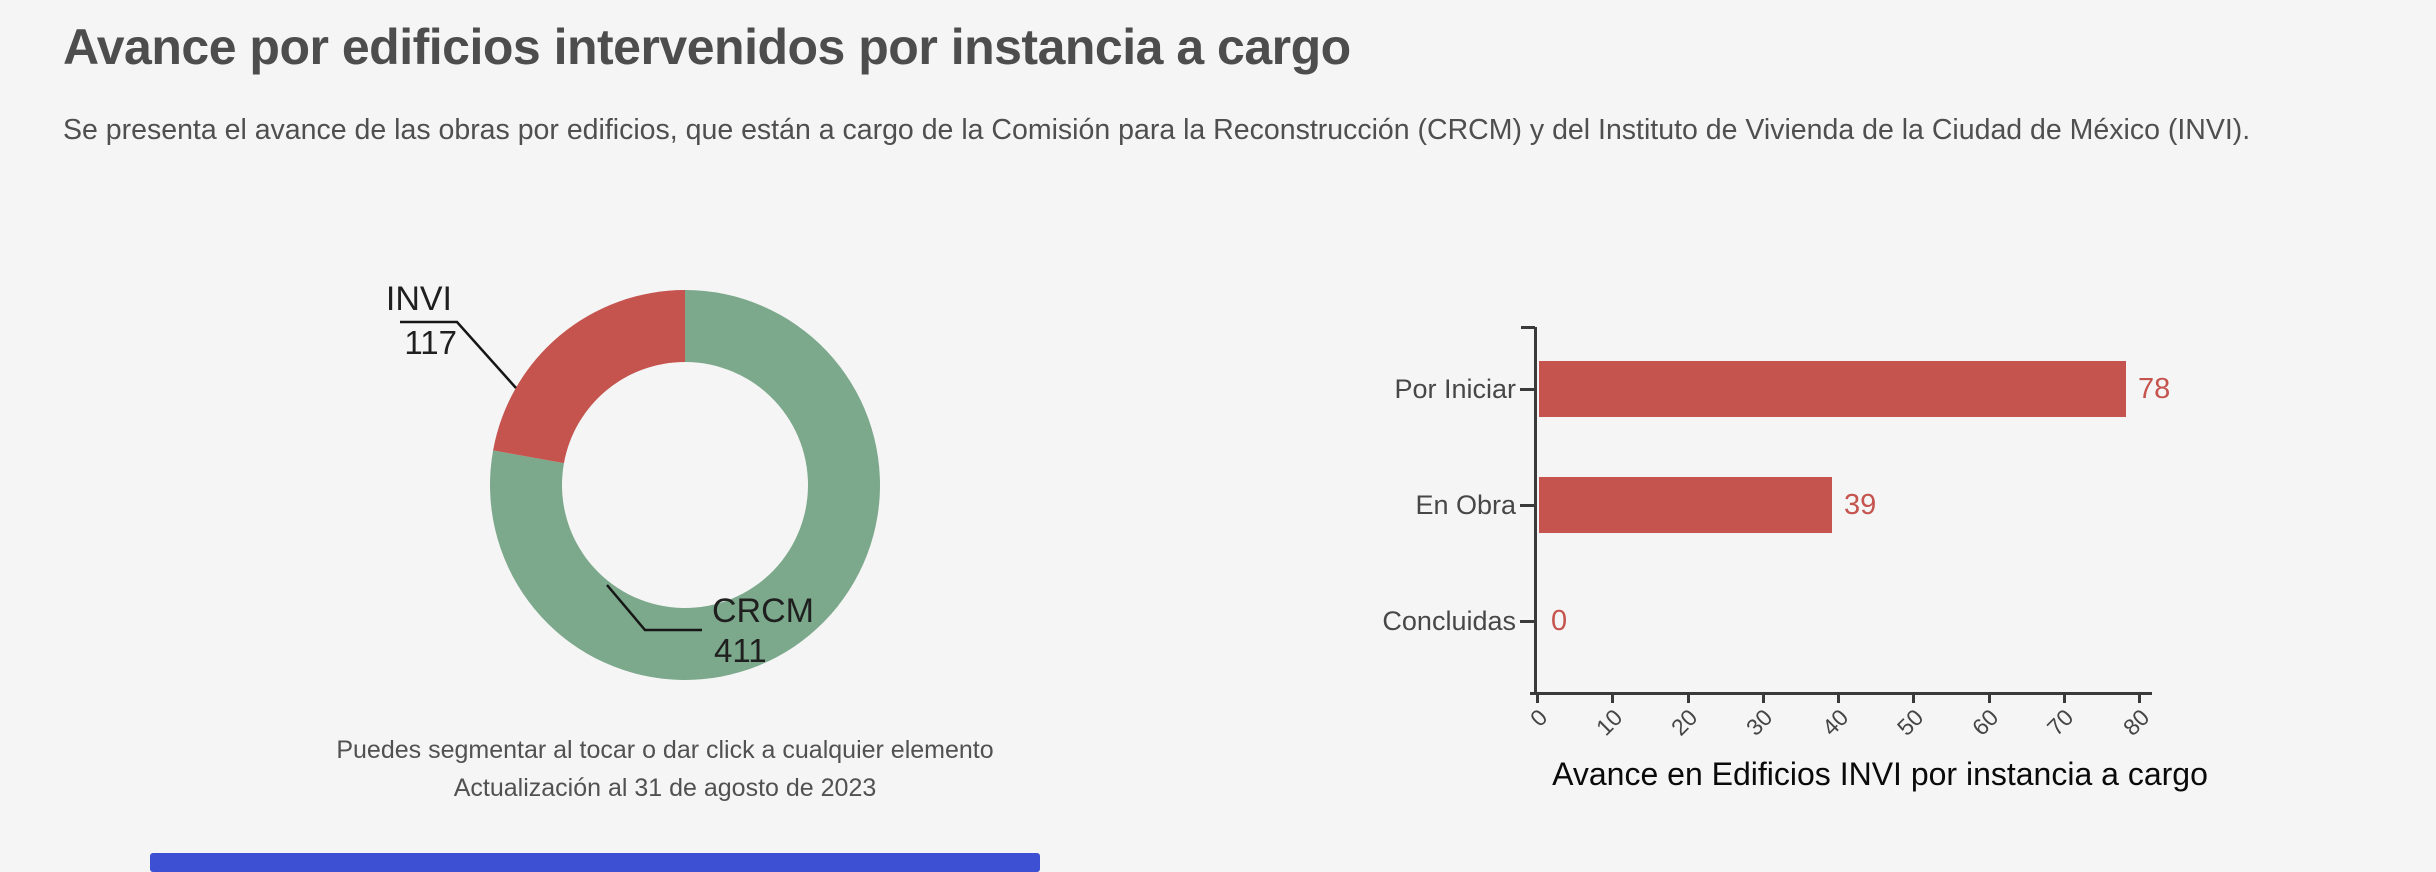 This screenshot has height=872, width=2436. Describe the element at coordinates (1832, 389) in the screenshot. I see `bar-por-iniciar` at that location.